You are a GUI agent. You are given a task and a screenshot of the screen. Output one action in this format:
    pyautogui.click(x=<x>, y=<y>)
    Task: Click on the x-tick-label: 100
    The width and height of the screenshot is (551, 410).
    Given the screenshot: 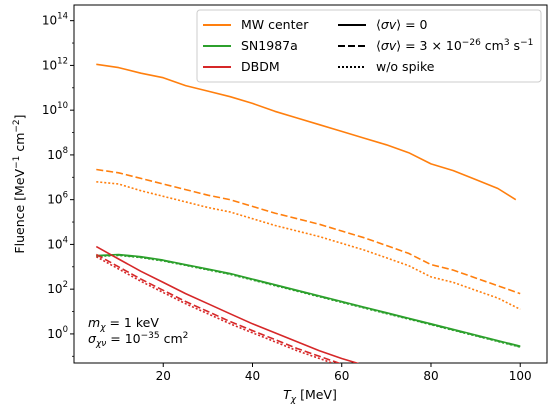 What is the action you would take?
    pyautogui.click(x=520, y=376)
    